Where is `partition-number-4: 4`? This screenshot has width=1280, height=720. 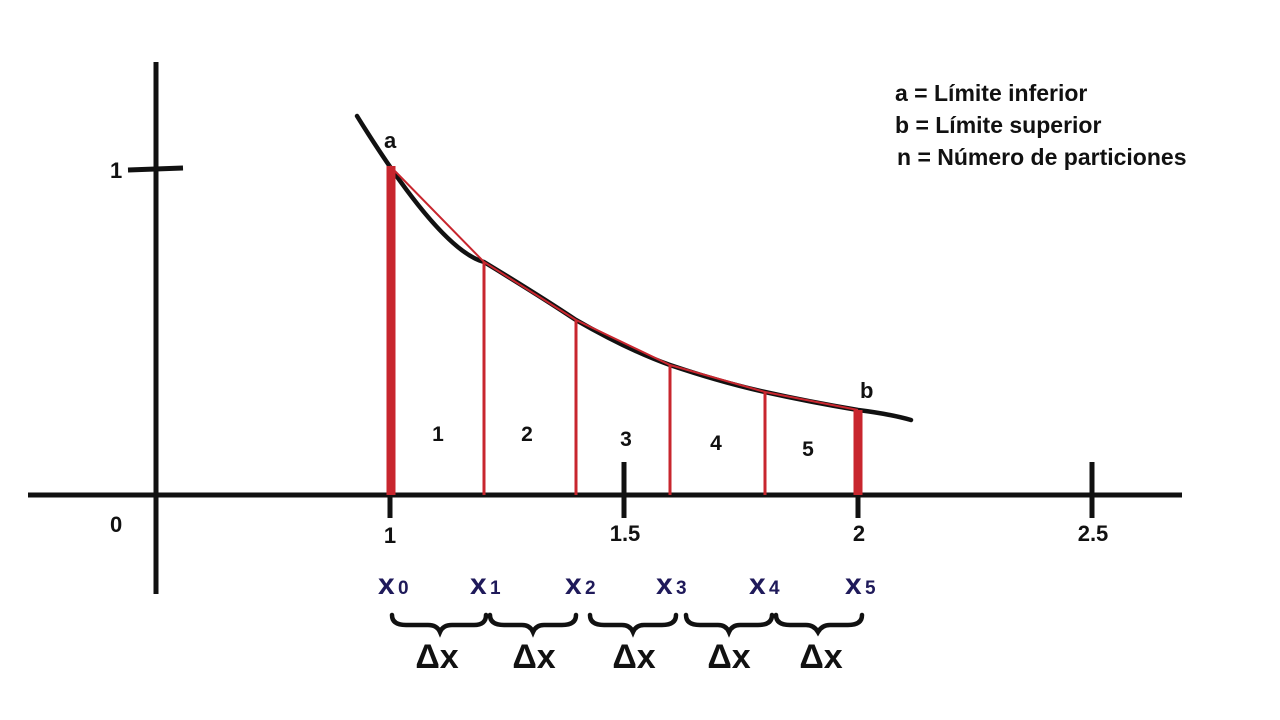 partition-number-4: 4 is located at coordinates (716, 443).